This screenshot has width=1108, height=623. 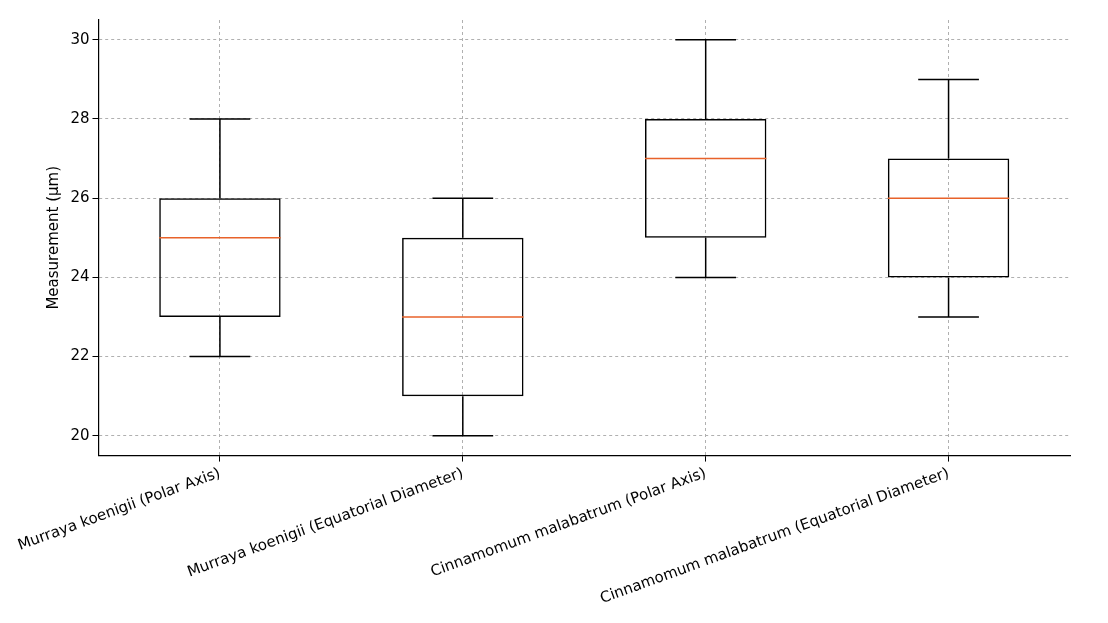 What do you see at coordinates (80, 197) in the screenshot?
I see `y-tick-label: 26` at bounding box center [80, 197].